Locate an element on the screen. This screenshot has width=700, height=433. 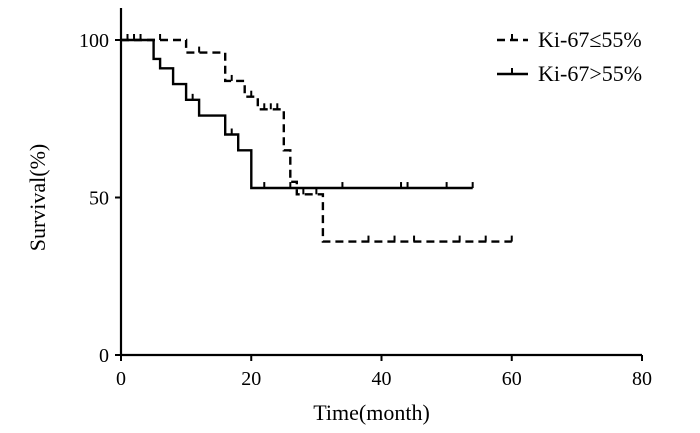
y-axis-title: Survival(%) is located at coordinates (37, 198).